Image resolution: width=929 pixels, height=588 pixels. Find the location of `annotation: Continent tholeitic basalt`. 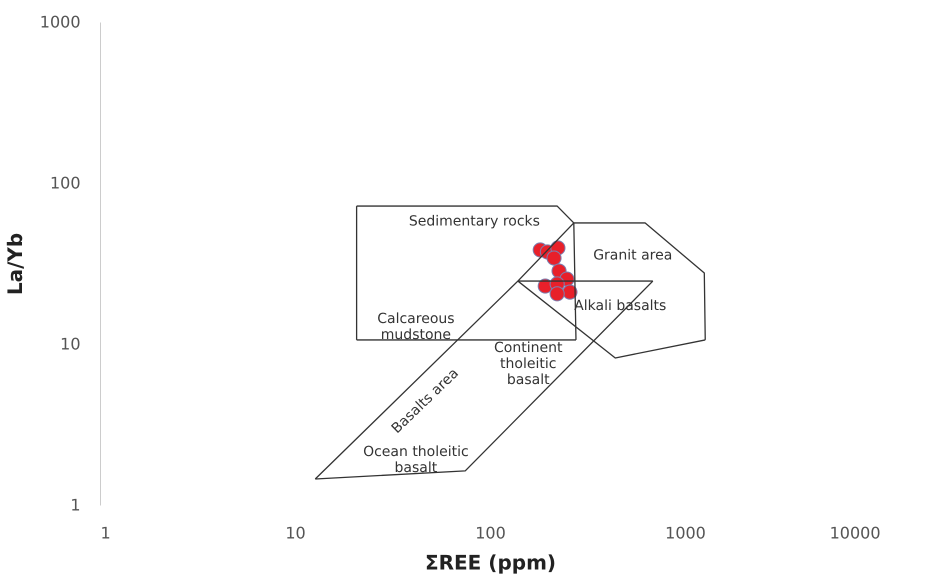

annotation: Continent tholeitic basalt is located at coordinates (528, 364).